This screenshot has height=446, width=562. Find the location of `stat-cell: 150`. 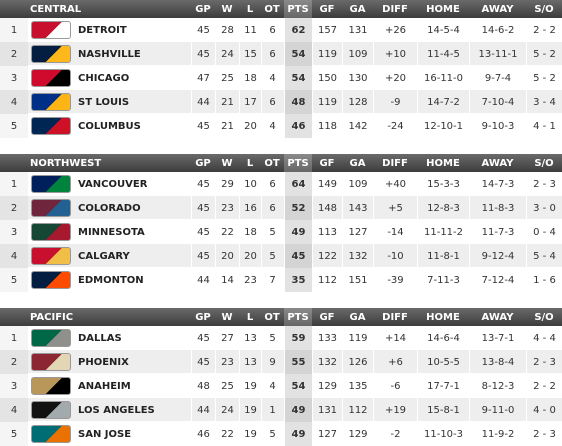

stat-cell: 150 is located at coordinates (327, 78).